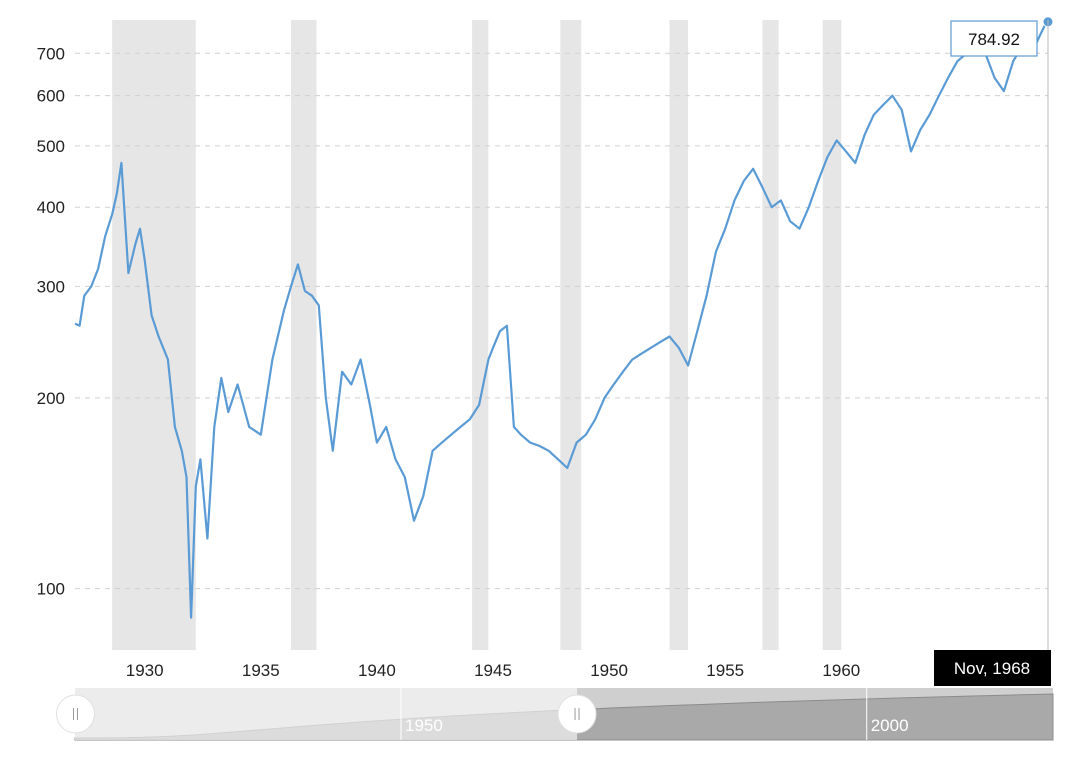  What do you see at coordinates (51, 589) in the screenshot?
I see `y-tick-label: 100` at bounding box center [51, 589].